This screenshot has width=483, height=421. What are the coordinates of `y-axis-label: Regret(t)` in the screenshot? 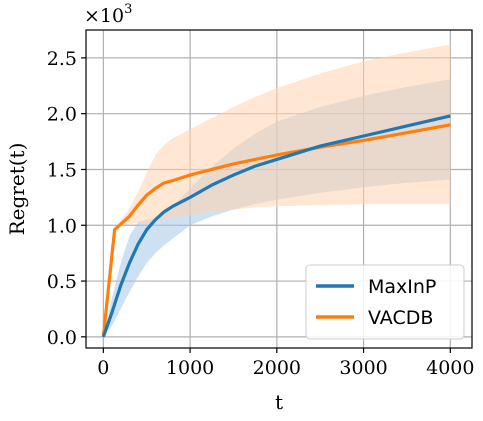 It's located at (17, 189).